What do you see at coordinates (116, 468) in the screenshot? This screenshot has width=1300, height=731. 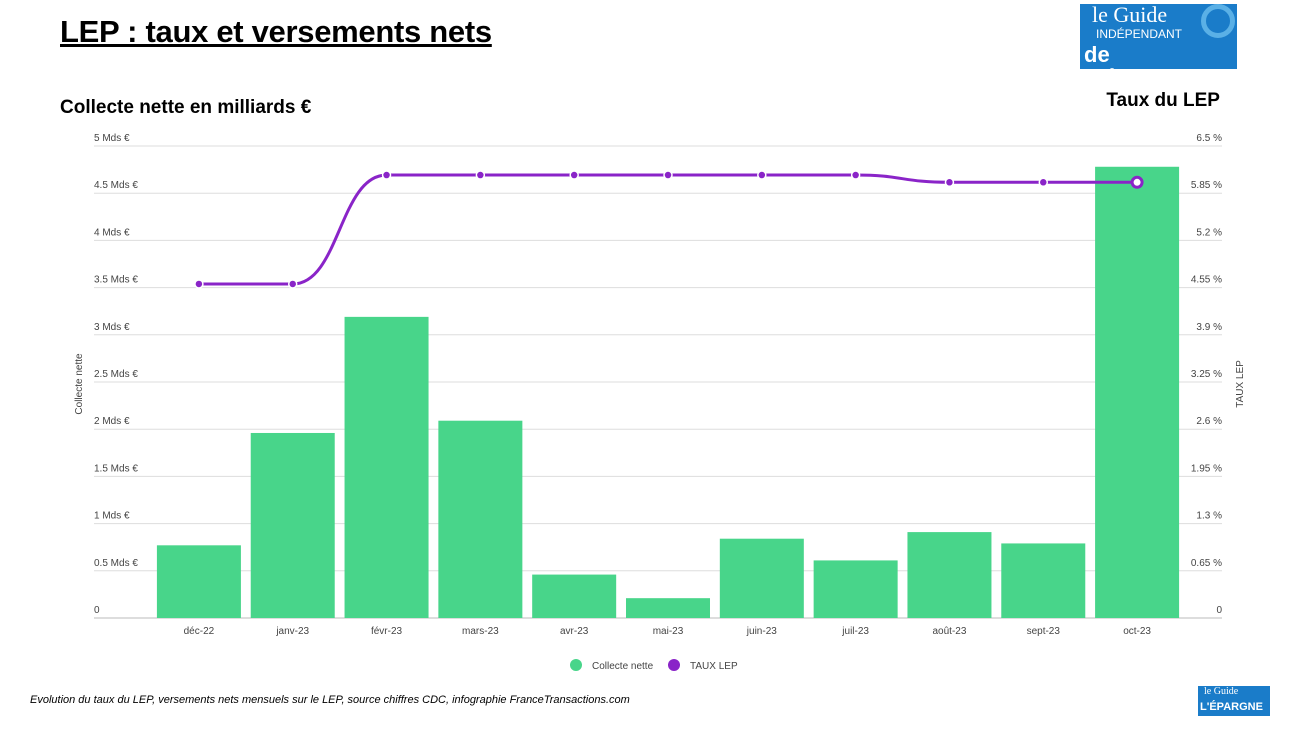 I see `left-tick-label: 1.5 Mds €` at bounding box center [116, 468].